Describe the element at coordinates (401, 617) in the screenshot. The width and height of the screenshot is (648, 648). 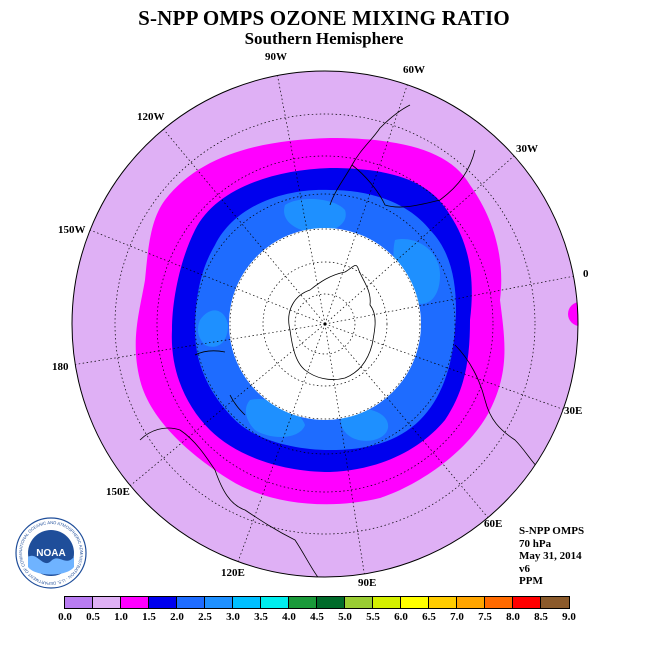
I see `colorbar-tick-label: 6.0` at that location.